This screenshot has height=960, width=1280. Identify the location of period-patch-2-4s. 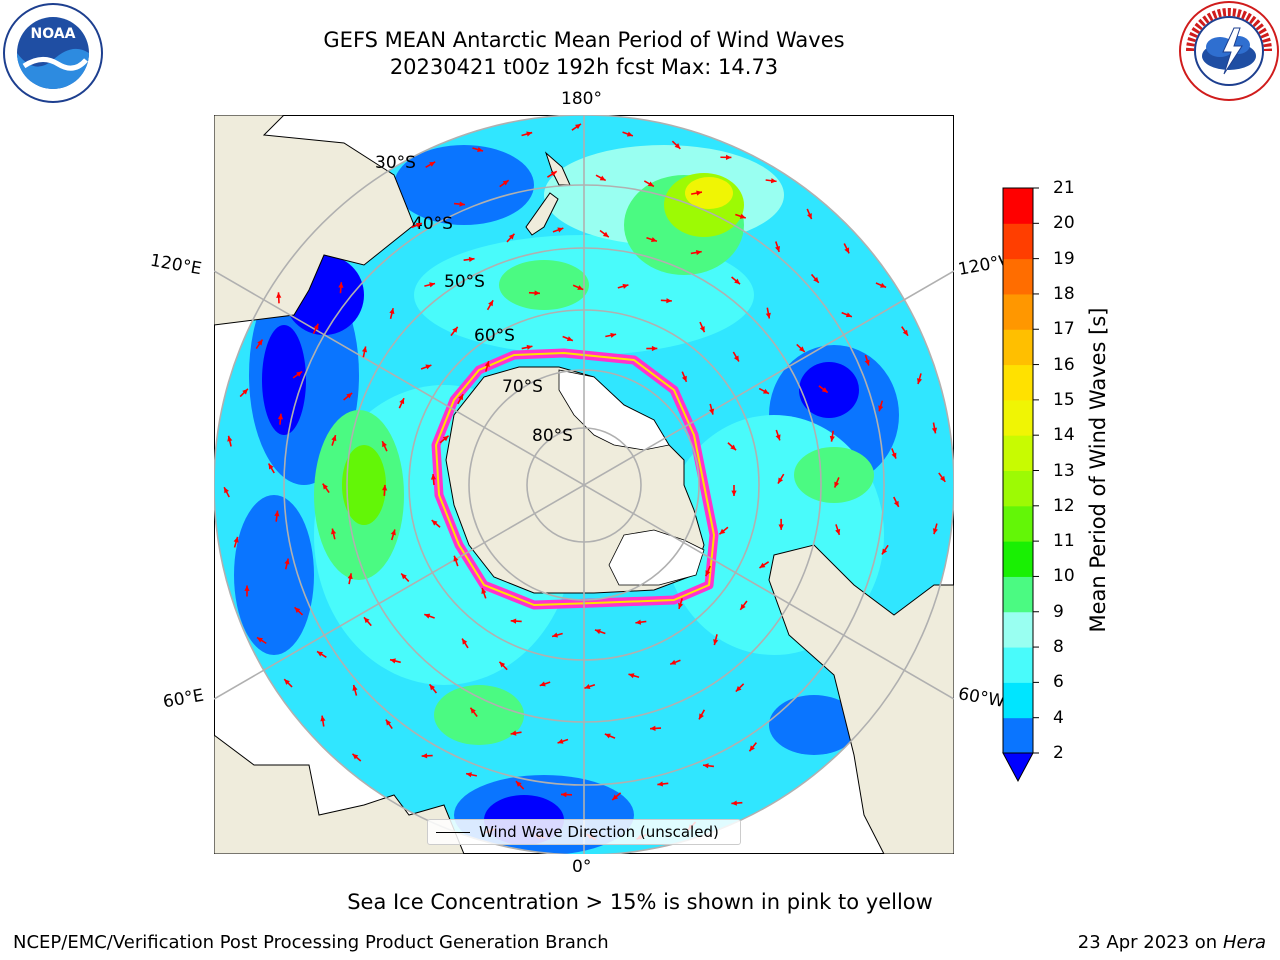
(814, 725).